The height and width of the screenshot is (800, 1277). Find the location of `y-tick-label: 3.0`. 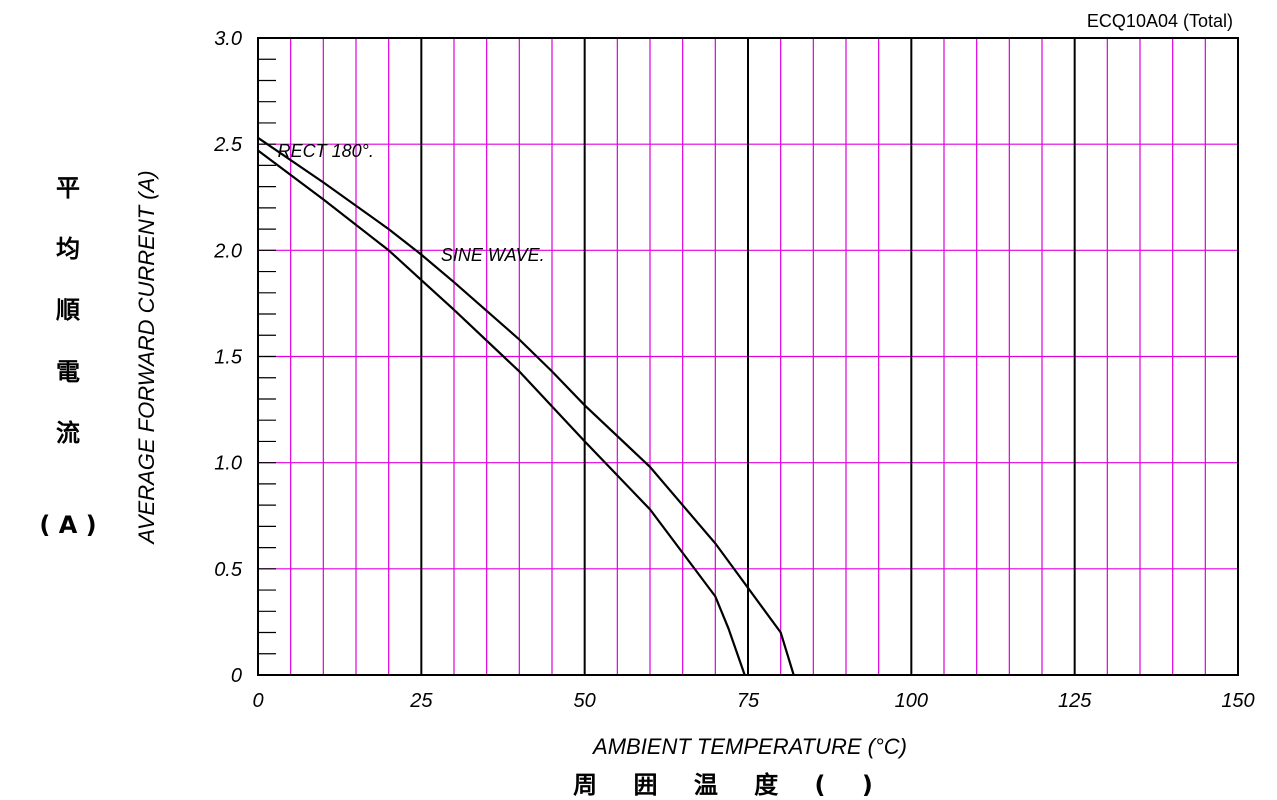

y-tick-label: 3.0 is located at coordinates (228, 39).